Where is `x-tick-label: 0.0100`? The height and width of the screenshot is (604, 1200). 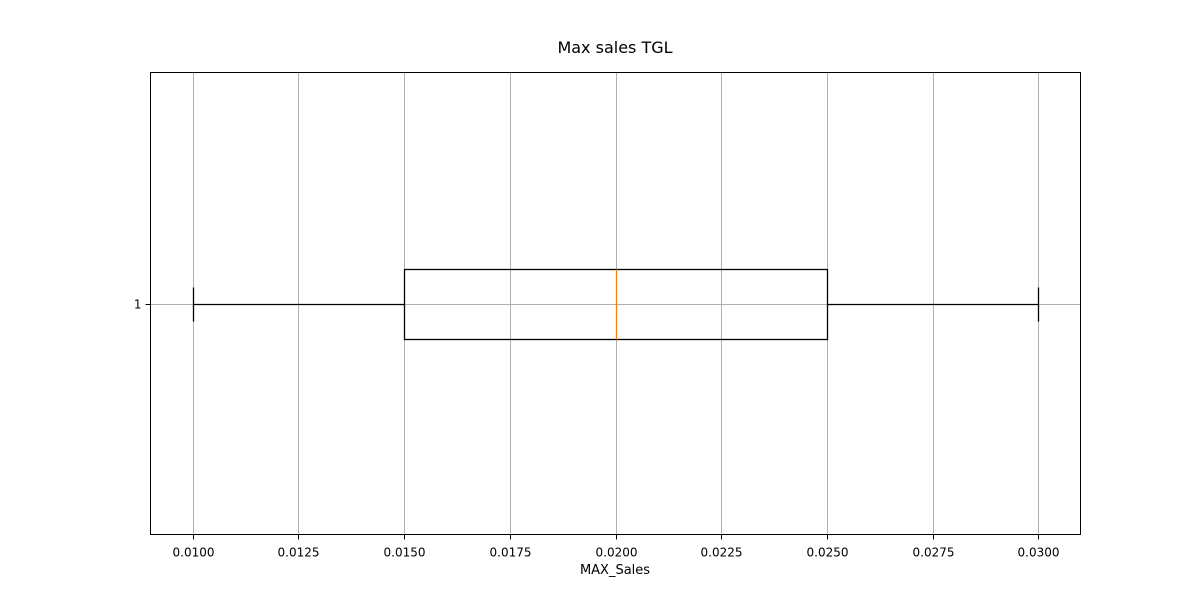 x-tick-label: 0.0100 is located at coordinates (194, 553).